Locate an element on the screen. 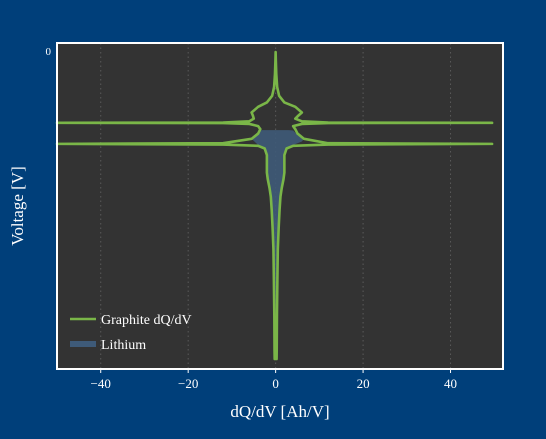 This screenshot has height=439, width=546. x-tick-label-0: −40 is located at coordinates (101, 383).